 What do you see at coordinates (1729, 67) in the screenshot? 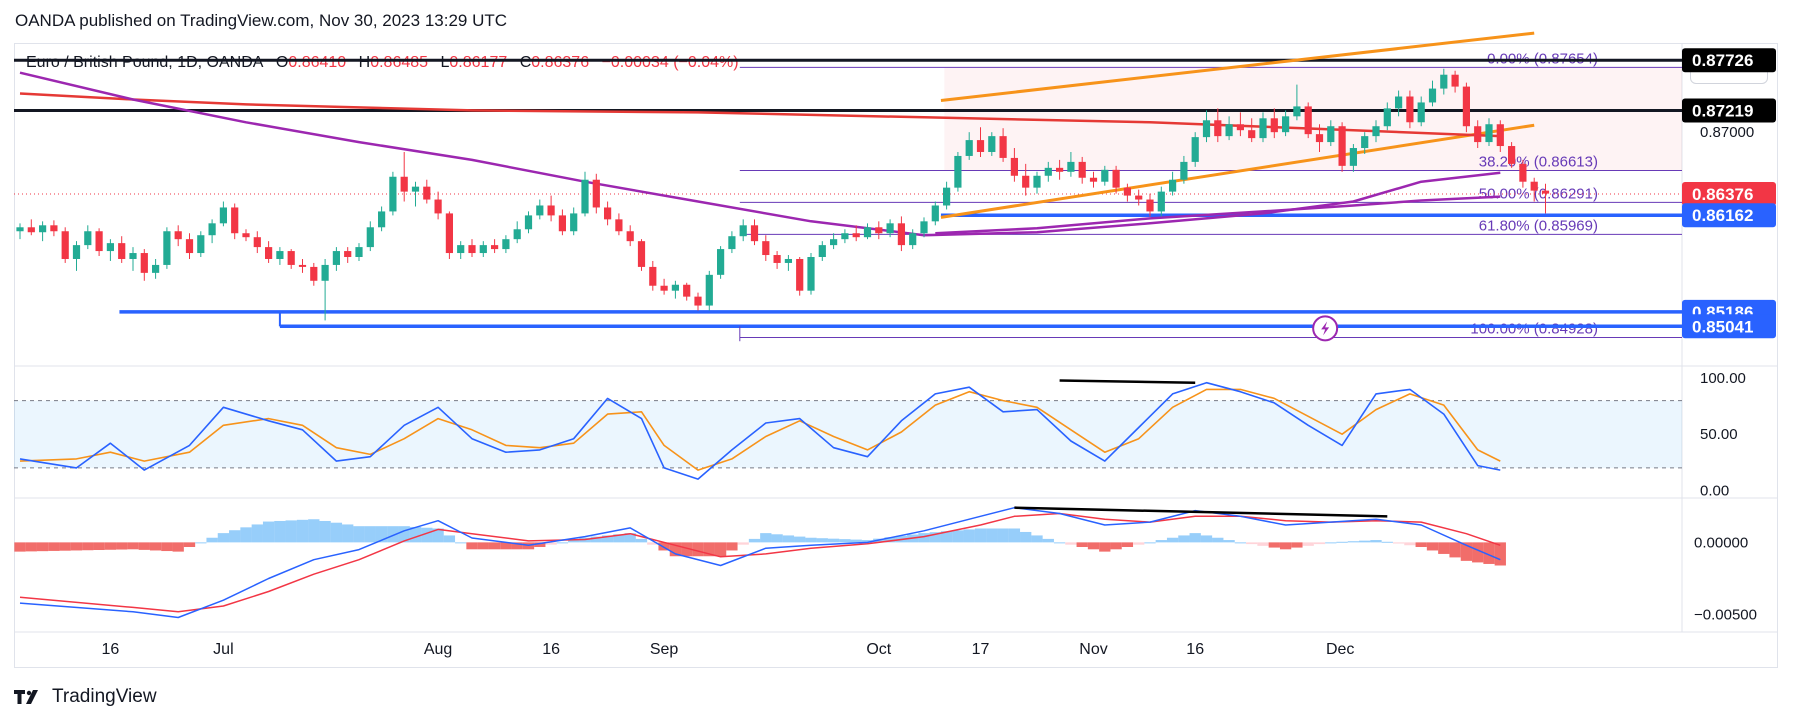
I see `currency-selector: GBP` at bounding box center [1729, 67].